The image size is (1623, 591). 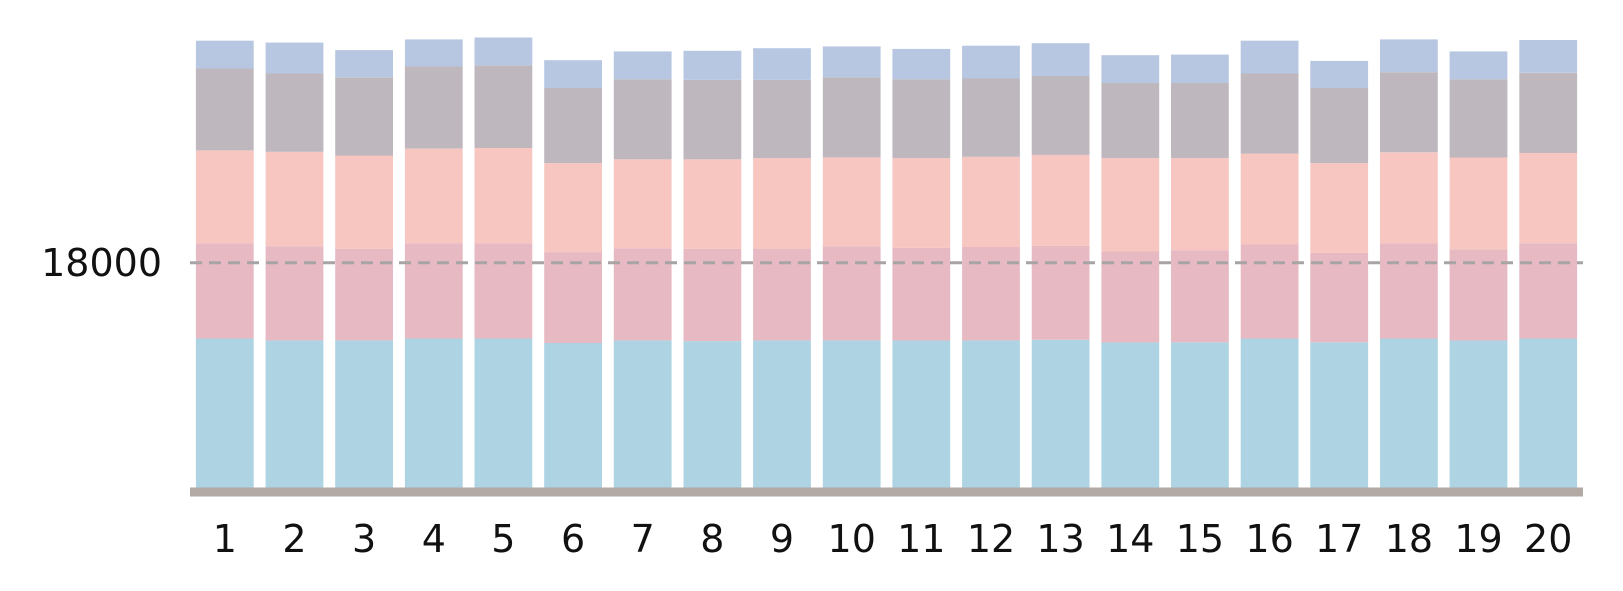 I want to click on x-tick-label-15: 15, so click(x=1200, y=539).